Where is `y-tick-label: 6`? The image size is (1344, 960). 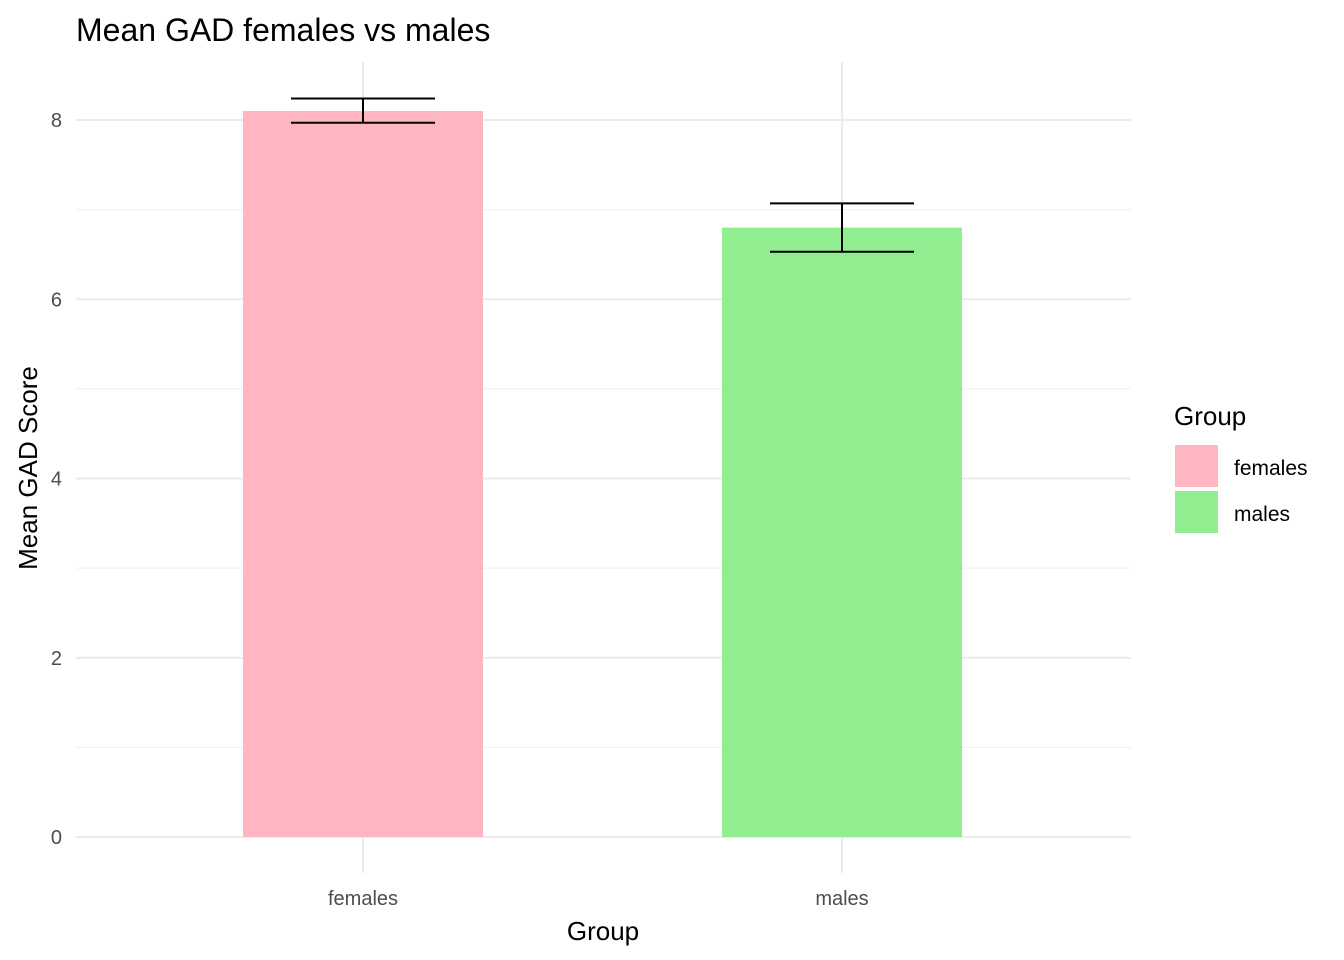 y-tick-label: 6 is located at coordinates (56, 300).